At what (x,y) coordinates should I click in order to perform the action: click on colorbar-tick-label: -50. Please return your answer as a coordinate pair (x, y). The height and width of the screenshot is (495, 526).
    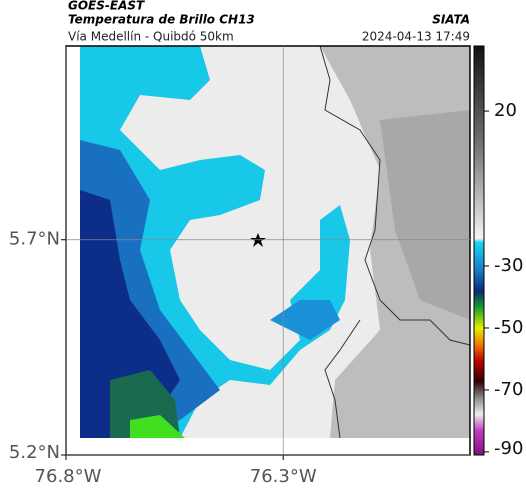
    Looking at the image, I should click on (508, 327).